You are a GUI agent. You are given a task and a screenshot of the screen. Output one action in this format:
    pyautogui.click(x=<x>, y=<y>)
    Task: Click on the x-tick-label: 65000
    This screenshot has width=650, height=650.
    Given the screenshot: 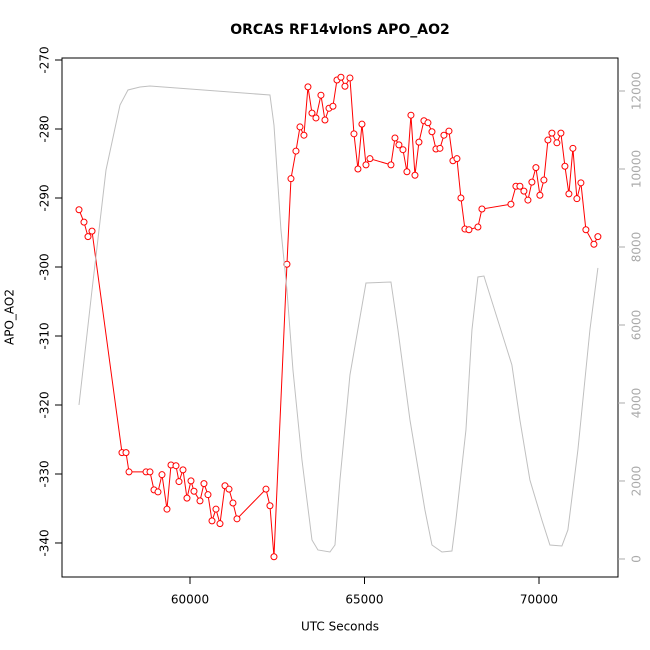 What is the action you would take?
    pyautogui.click(x=364, y=600)
    